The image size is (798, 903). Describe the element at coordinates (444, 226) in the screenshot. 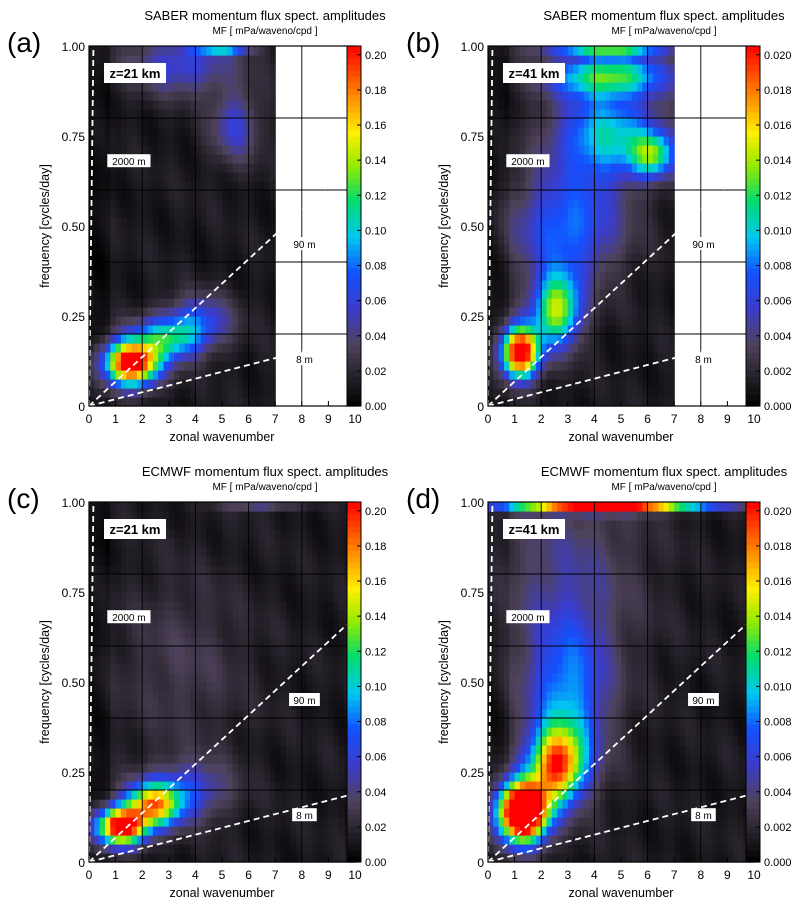

I see `y-axis-label: frequency [cycles/day]` at that location.